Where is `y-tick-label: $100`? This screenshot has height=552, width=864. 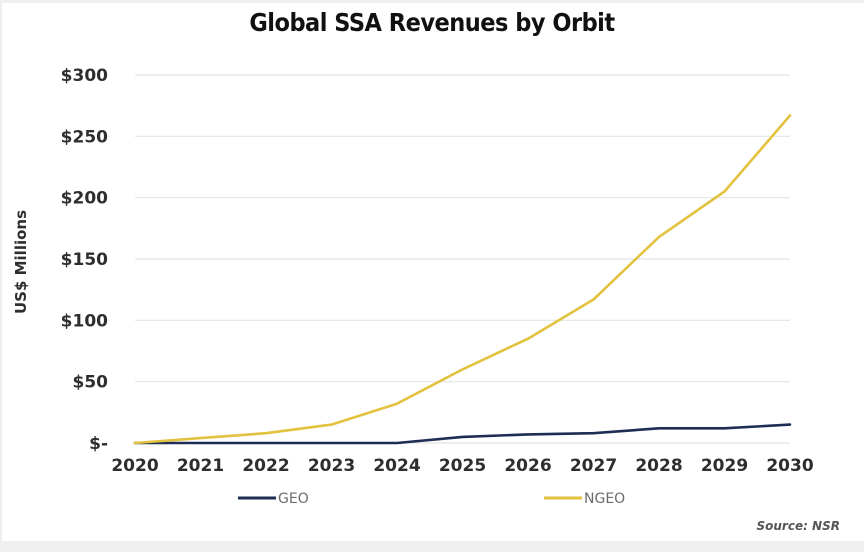
y-tick-label: $100 is located at coordinates (84, 321).